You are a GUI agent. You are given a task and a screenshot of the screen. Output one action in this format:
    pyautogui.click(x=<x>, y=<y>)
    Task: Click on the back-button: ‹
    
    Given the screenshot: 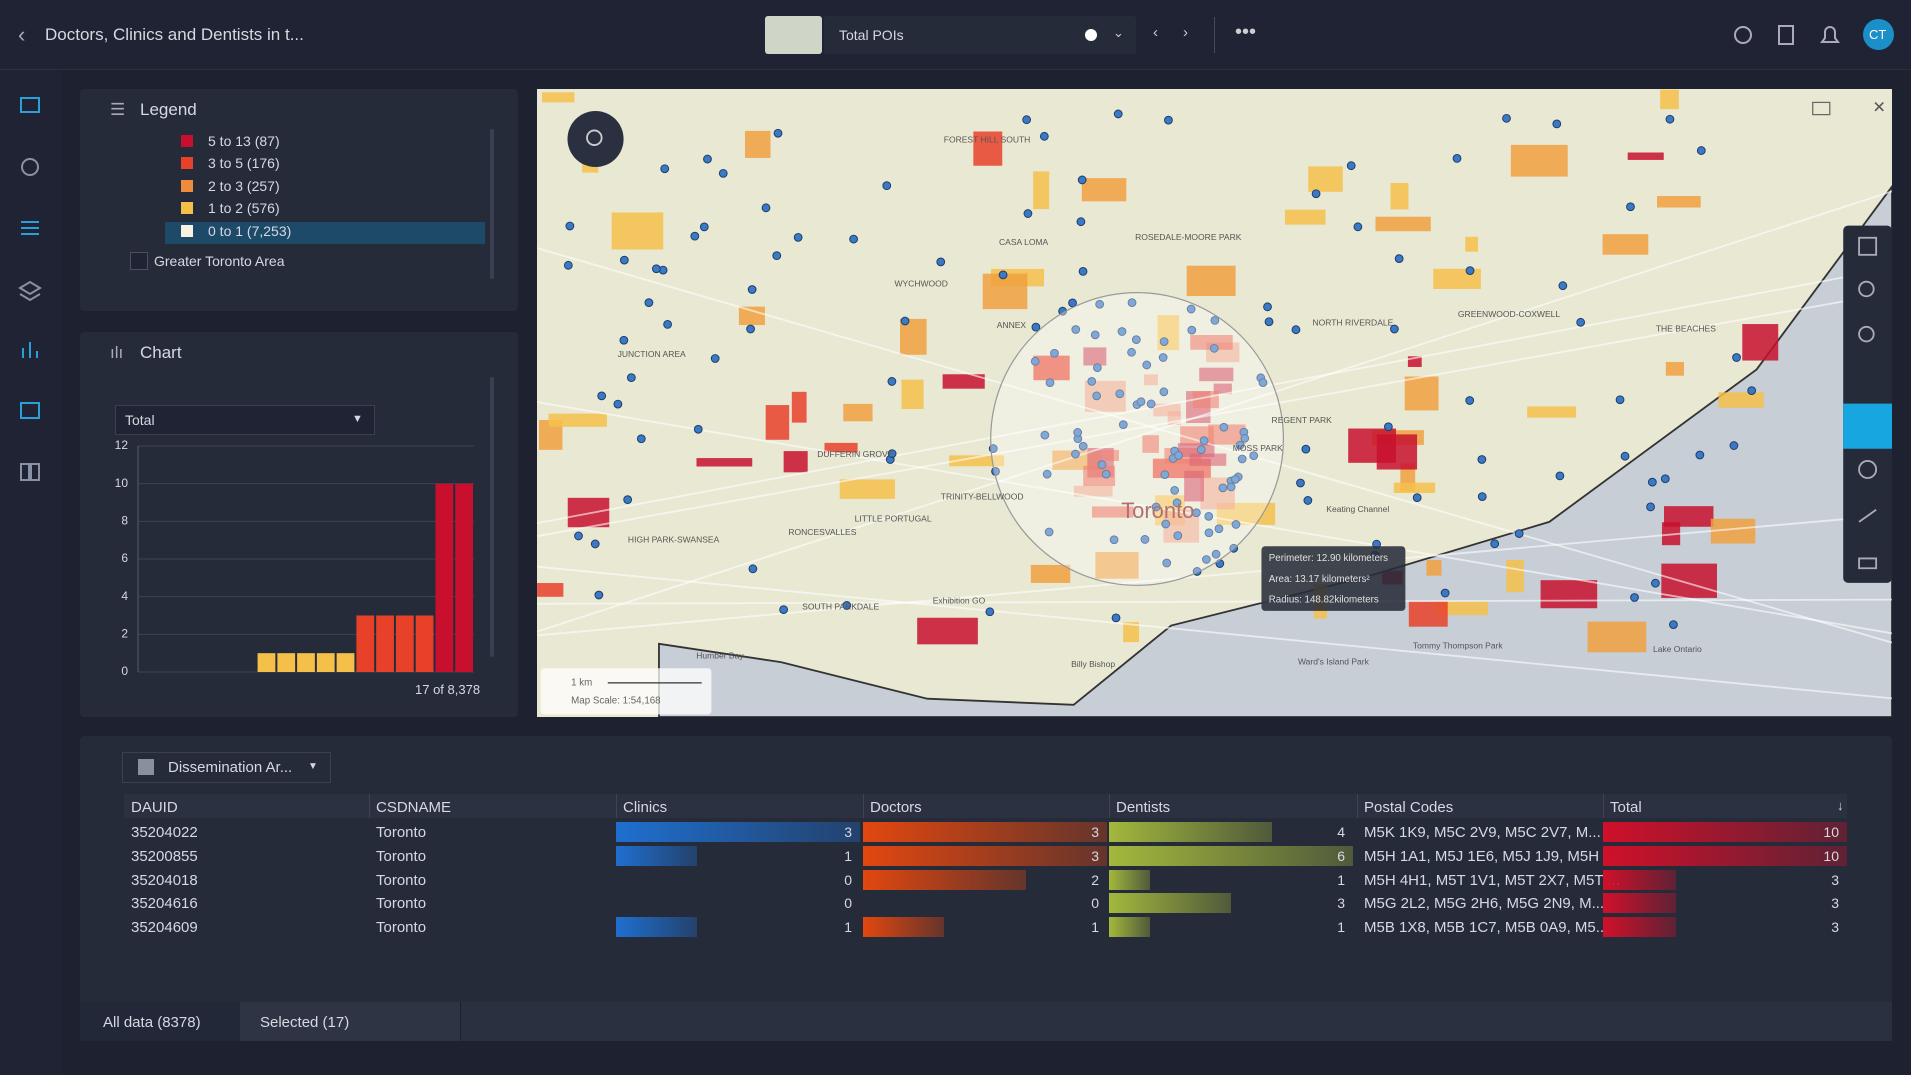 What is the action you would take?
    pyautogui.click(x=22, y=34)
    